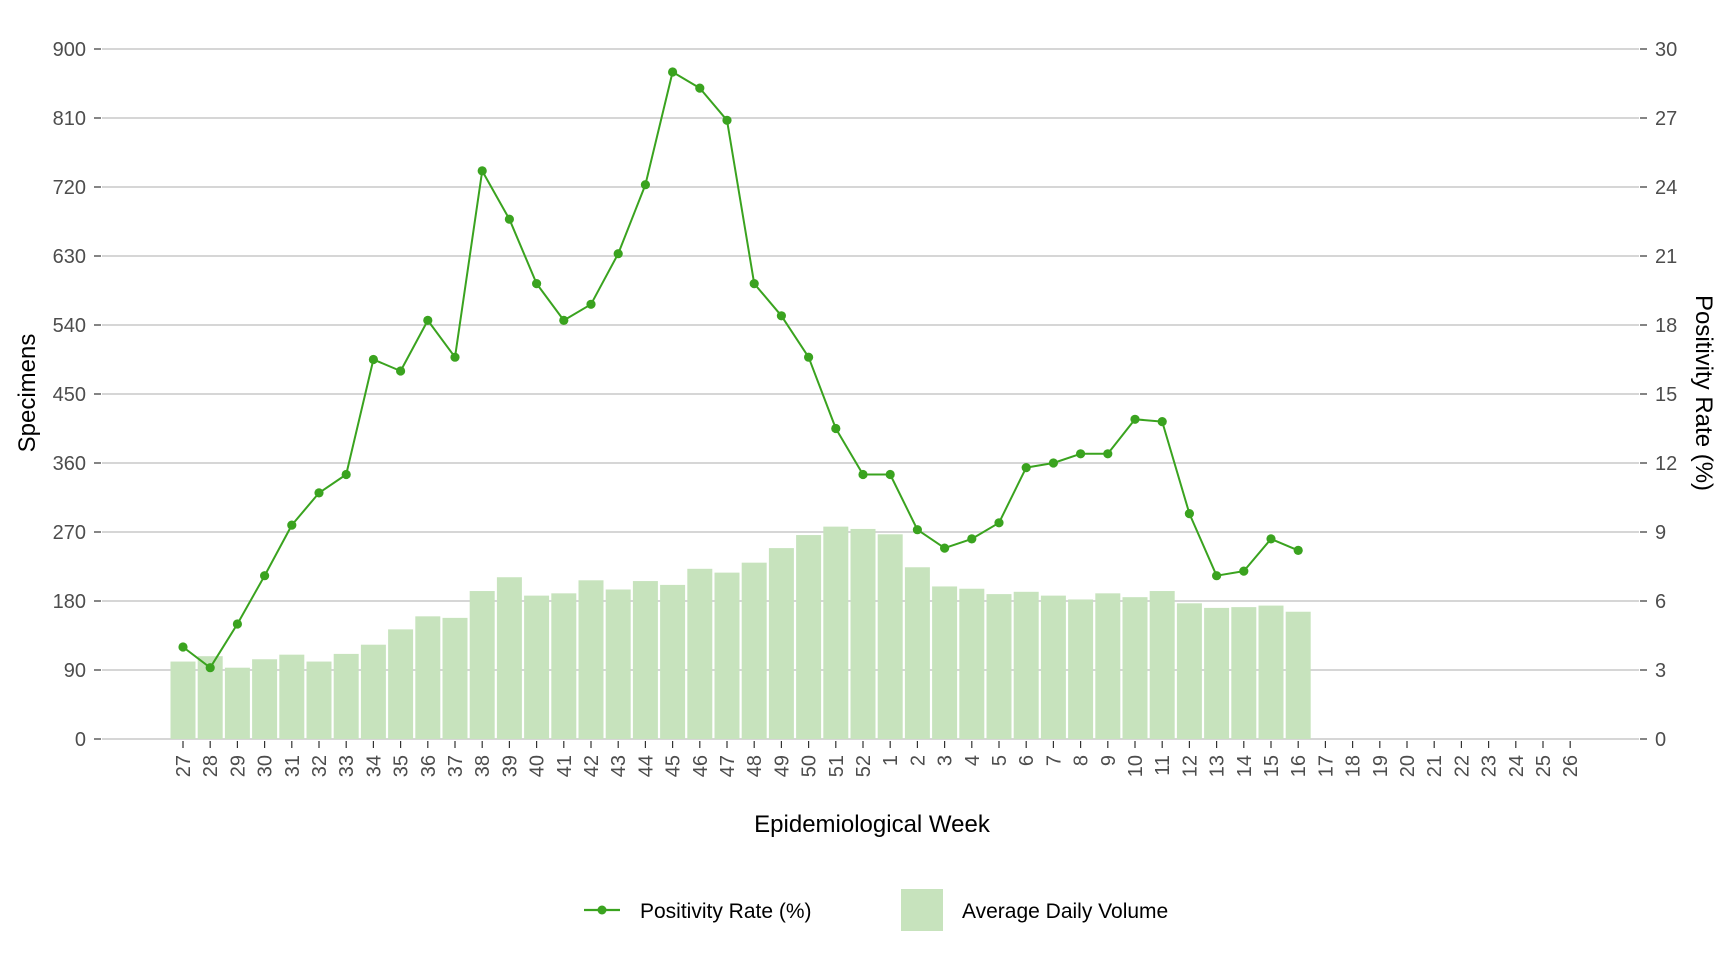 Image resolution: width=1728 pixels, height=960 pixels. I want to click on right-tick-label: 0, so click(1660, 740).